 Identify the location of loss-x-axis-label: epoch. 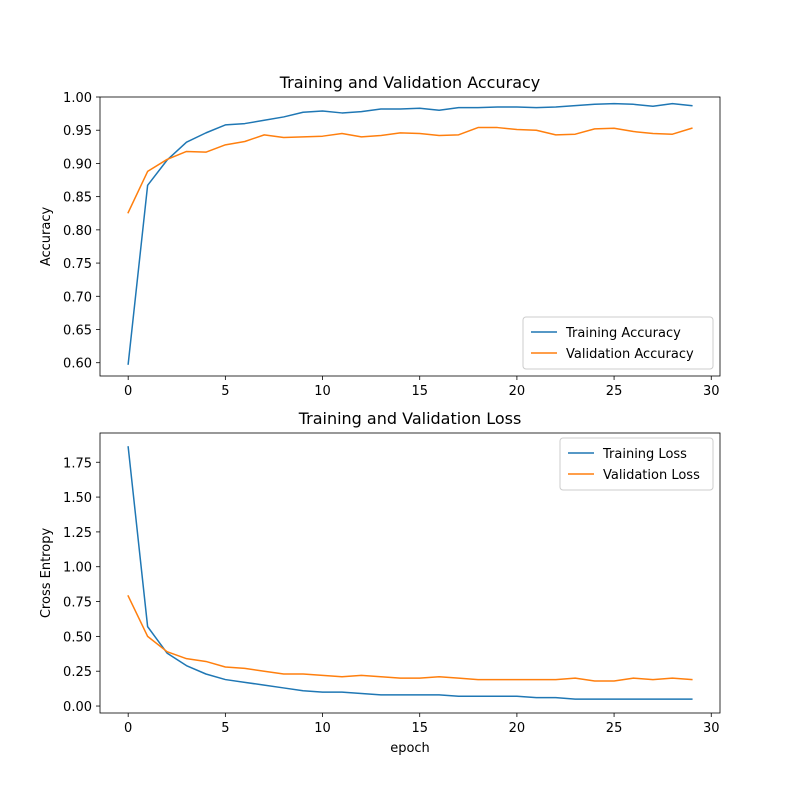
(410, 748).